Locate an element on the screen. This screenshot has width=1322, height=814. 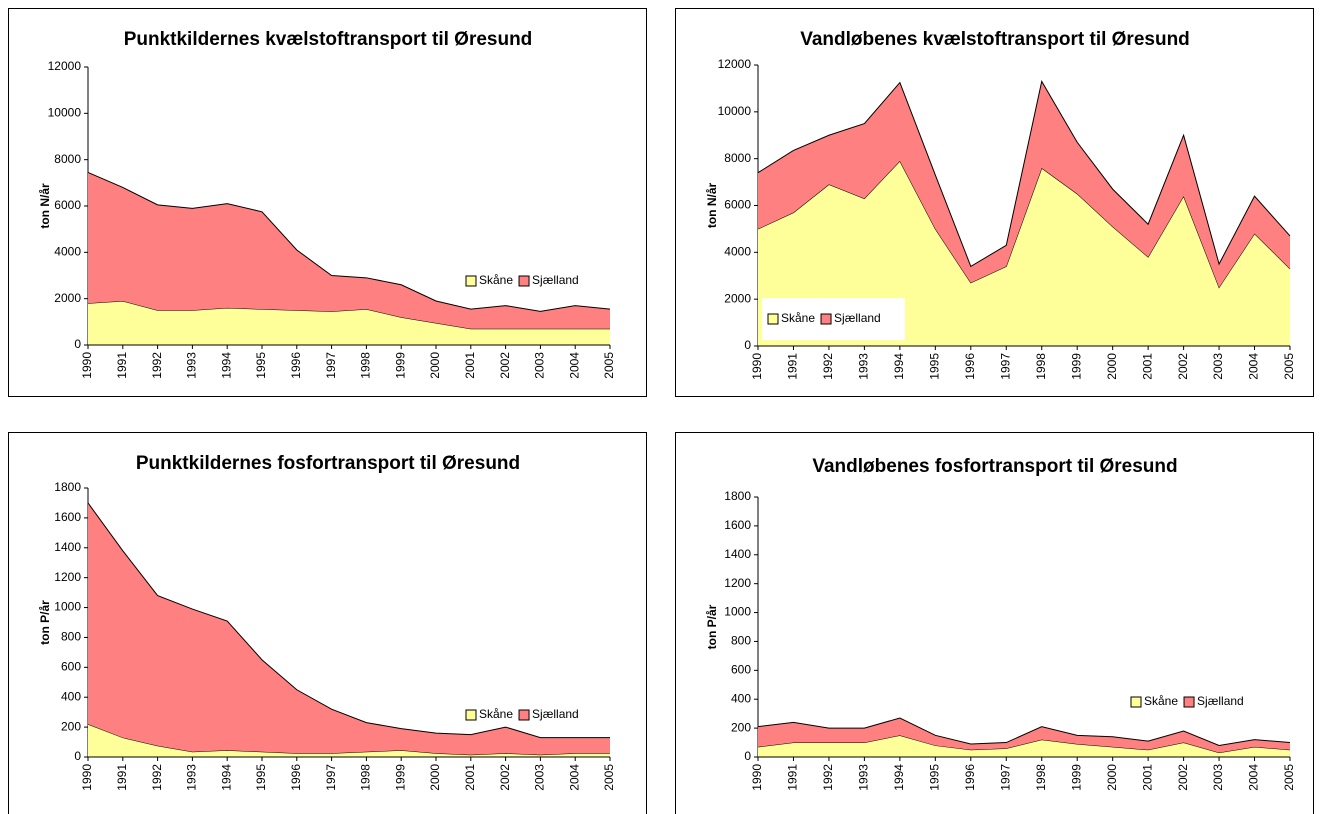
y-tick-label: 1200 is located at coordinates (67, 577).